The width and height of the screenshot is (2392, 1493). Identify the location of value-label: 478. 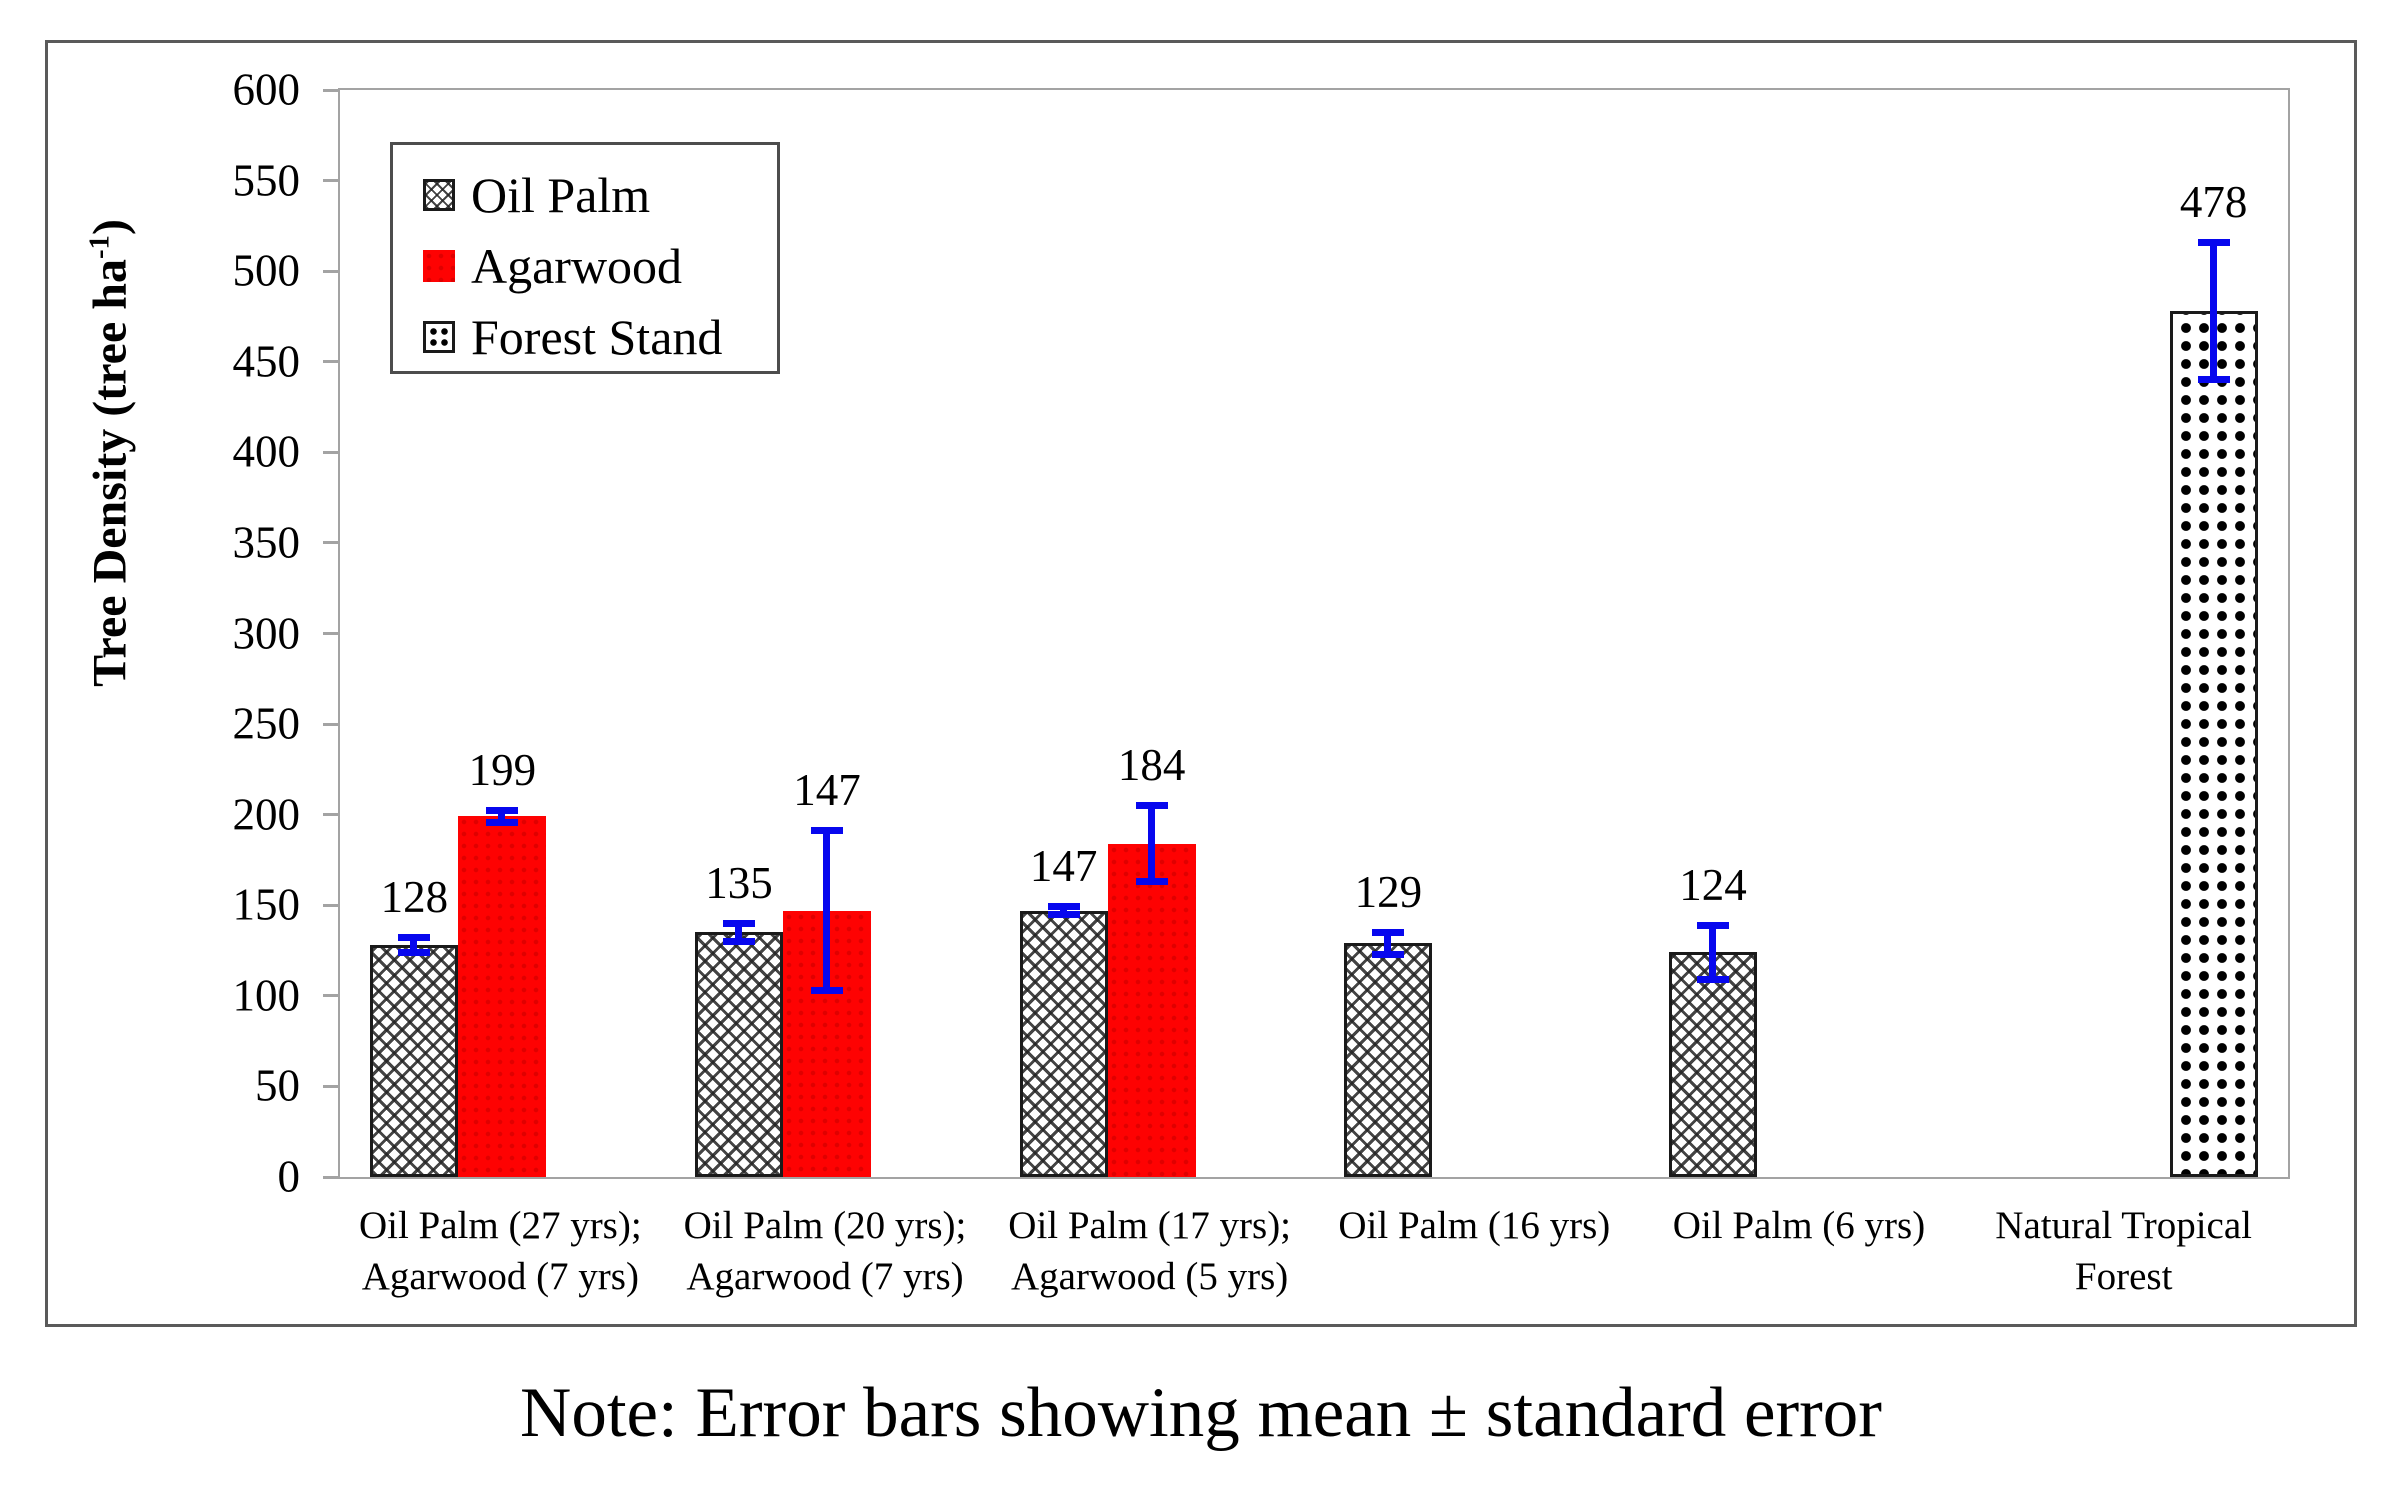
(2213, 201).